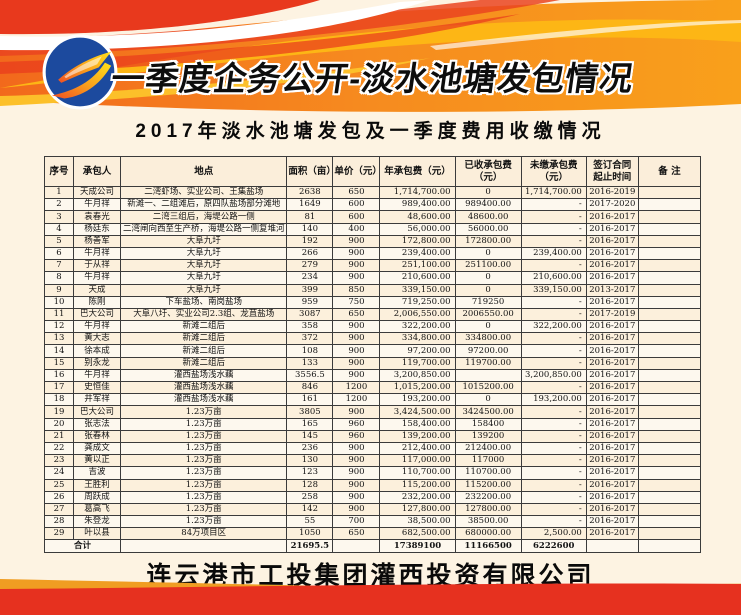 This screenshot has height=615, width=741. Describe the element at coordinates (488, 436) in the screenshot. I see `cell: 139200` at that location.